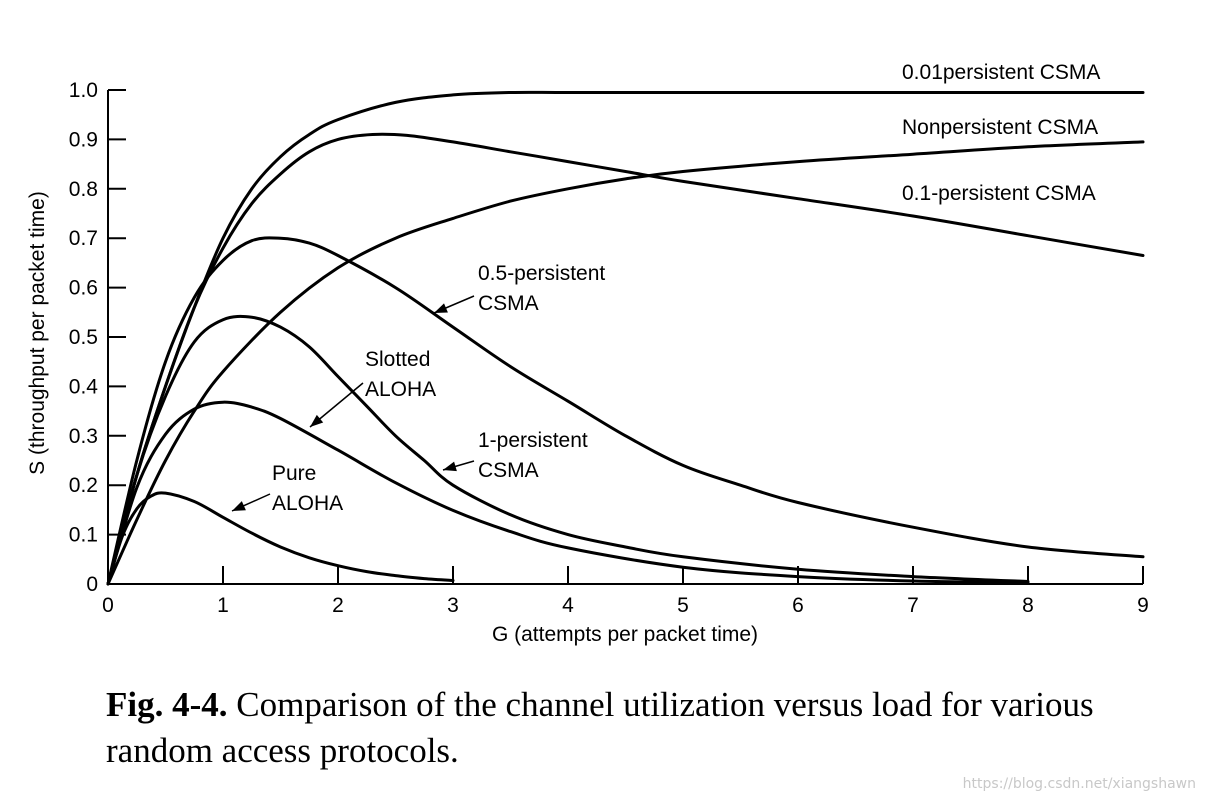 This screenshot has height=800, width=1208. Describe the element at coordinates (1028, 605) in the screenshot. I see `x-tick-label: 8` at that location.